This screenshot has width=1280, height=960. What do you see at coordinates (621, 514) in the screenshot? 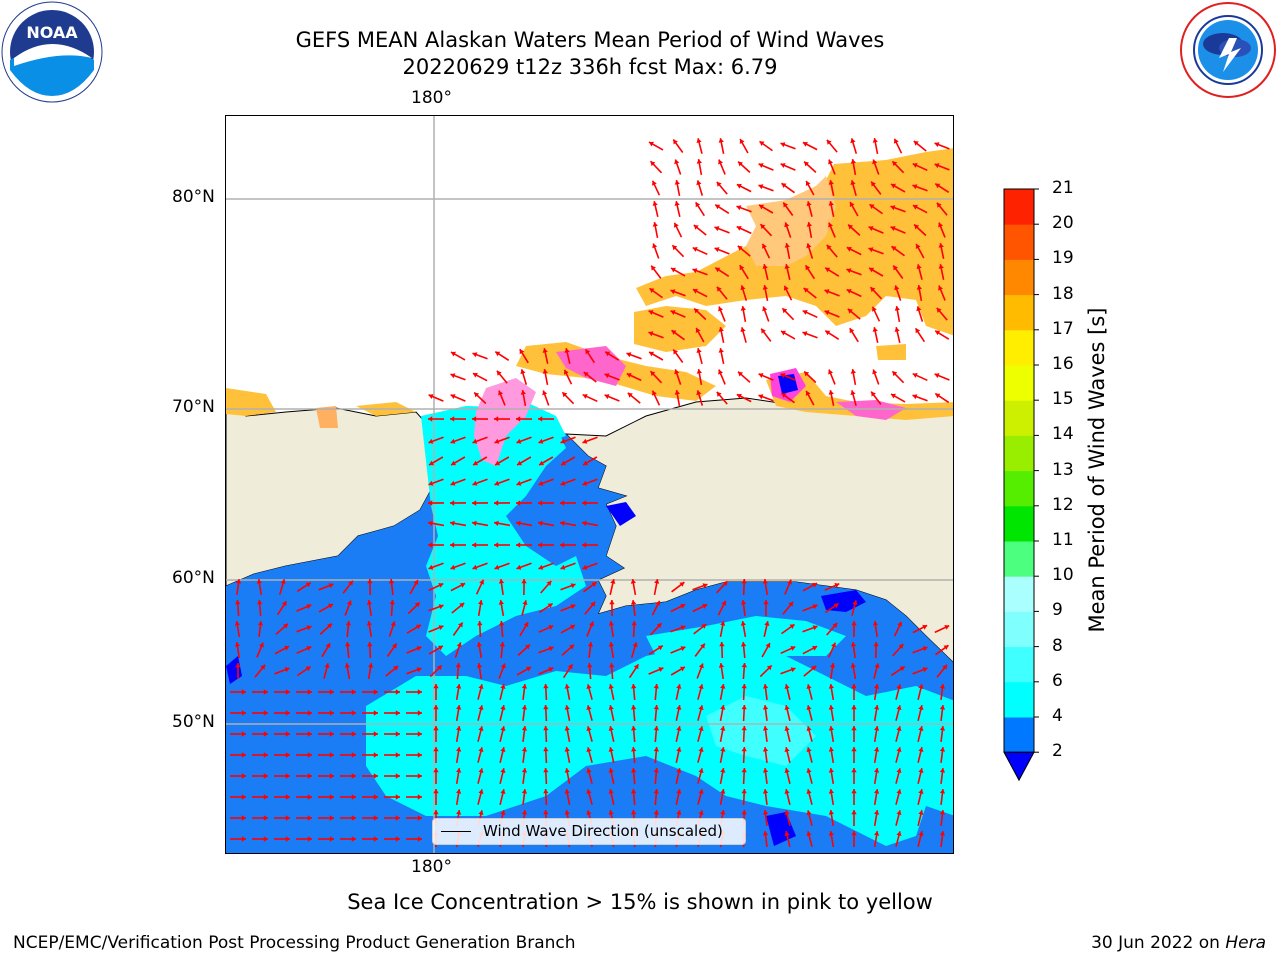
I see `ocean-lt2-patch` at bounding box center [621, 514].